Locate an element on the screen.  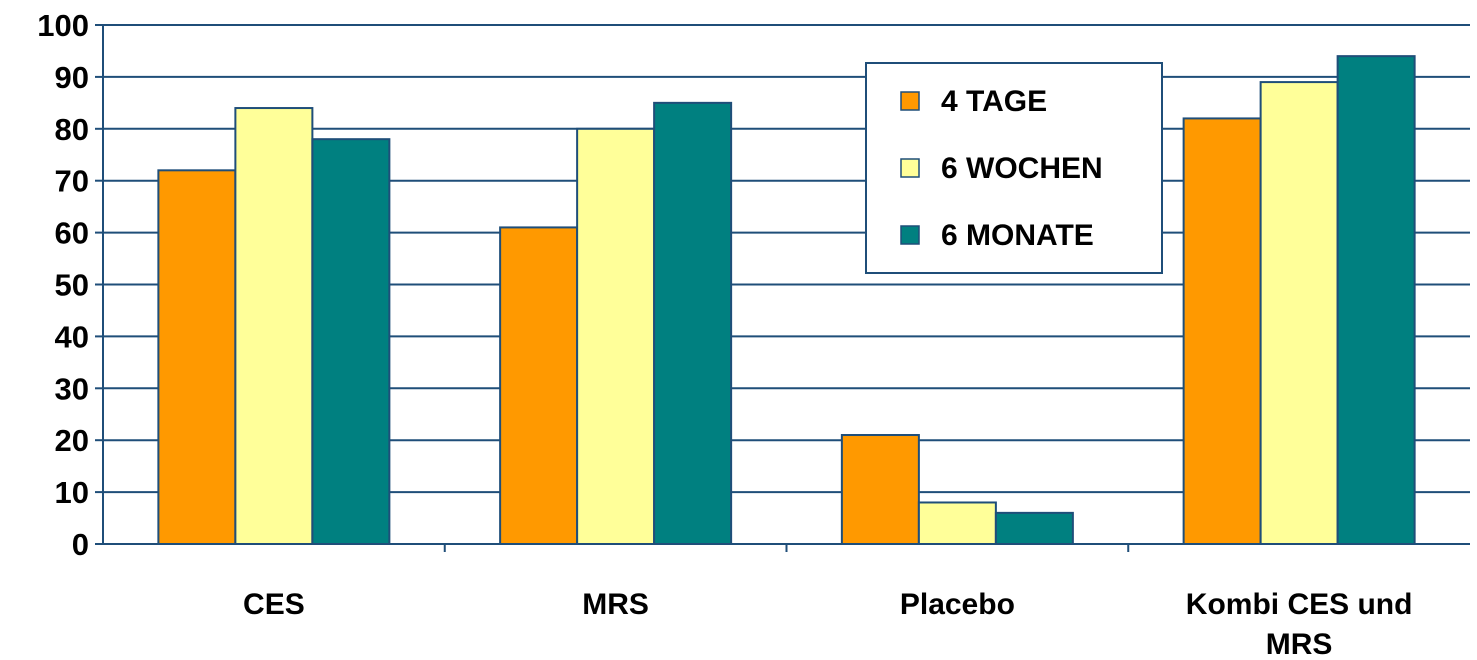
x-category-label: Placebo is located at coordinates (957, 604).